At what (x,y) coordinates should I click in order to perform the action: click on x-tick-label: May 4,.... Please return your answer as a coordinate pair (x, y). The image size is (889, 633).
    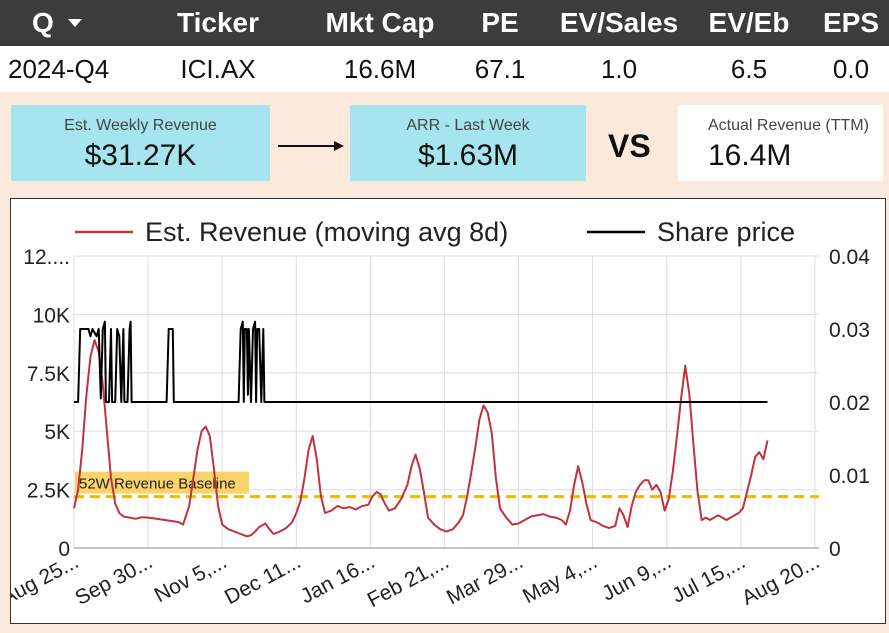
    Looking at the image, I should click on (560, 579).